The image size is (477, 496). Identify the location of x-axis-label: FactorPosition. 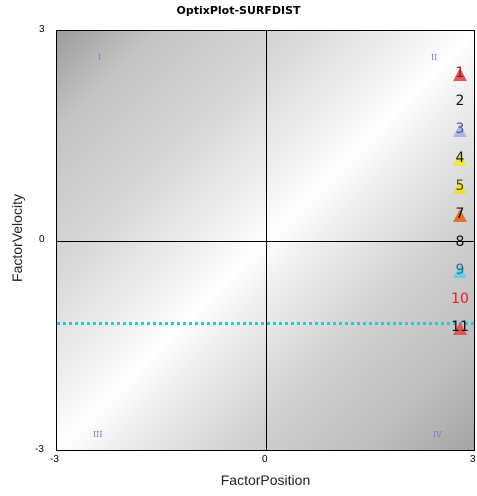
(265, 480).